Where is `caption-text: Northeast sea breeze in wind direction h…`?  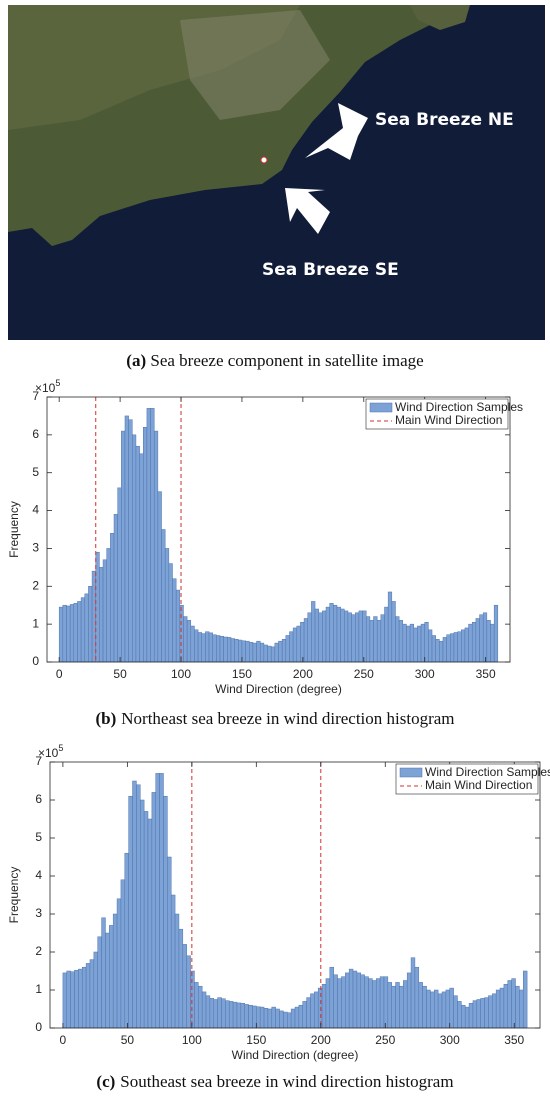 caption-text: Northeast sea breeze in wind direction h… is located at coordinates (287, 718).